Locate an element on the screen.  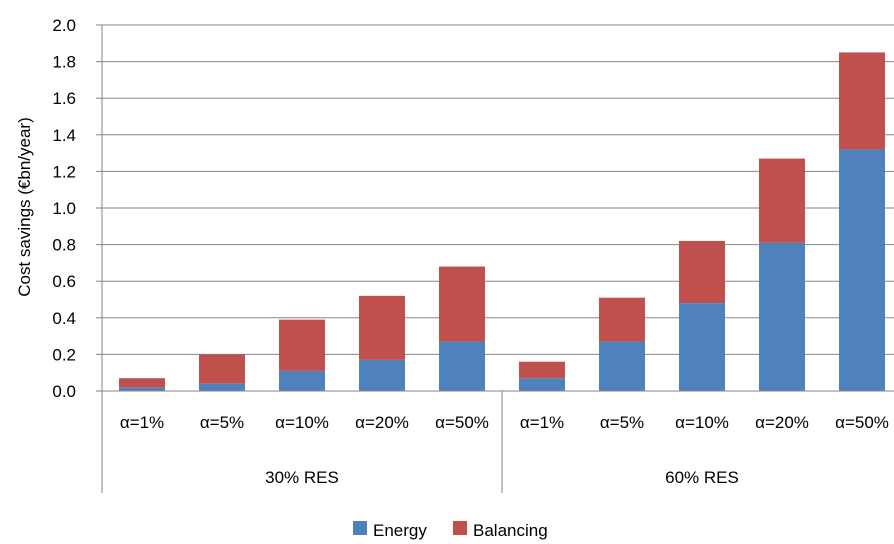
y-tick-label: 1.0 is located at coordinates (64, 208).